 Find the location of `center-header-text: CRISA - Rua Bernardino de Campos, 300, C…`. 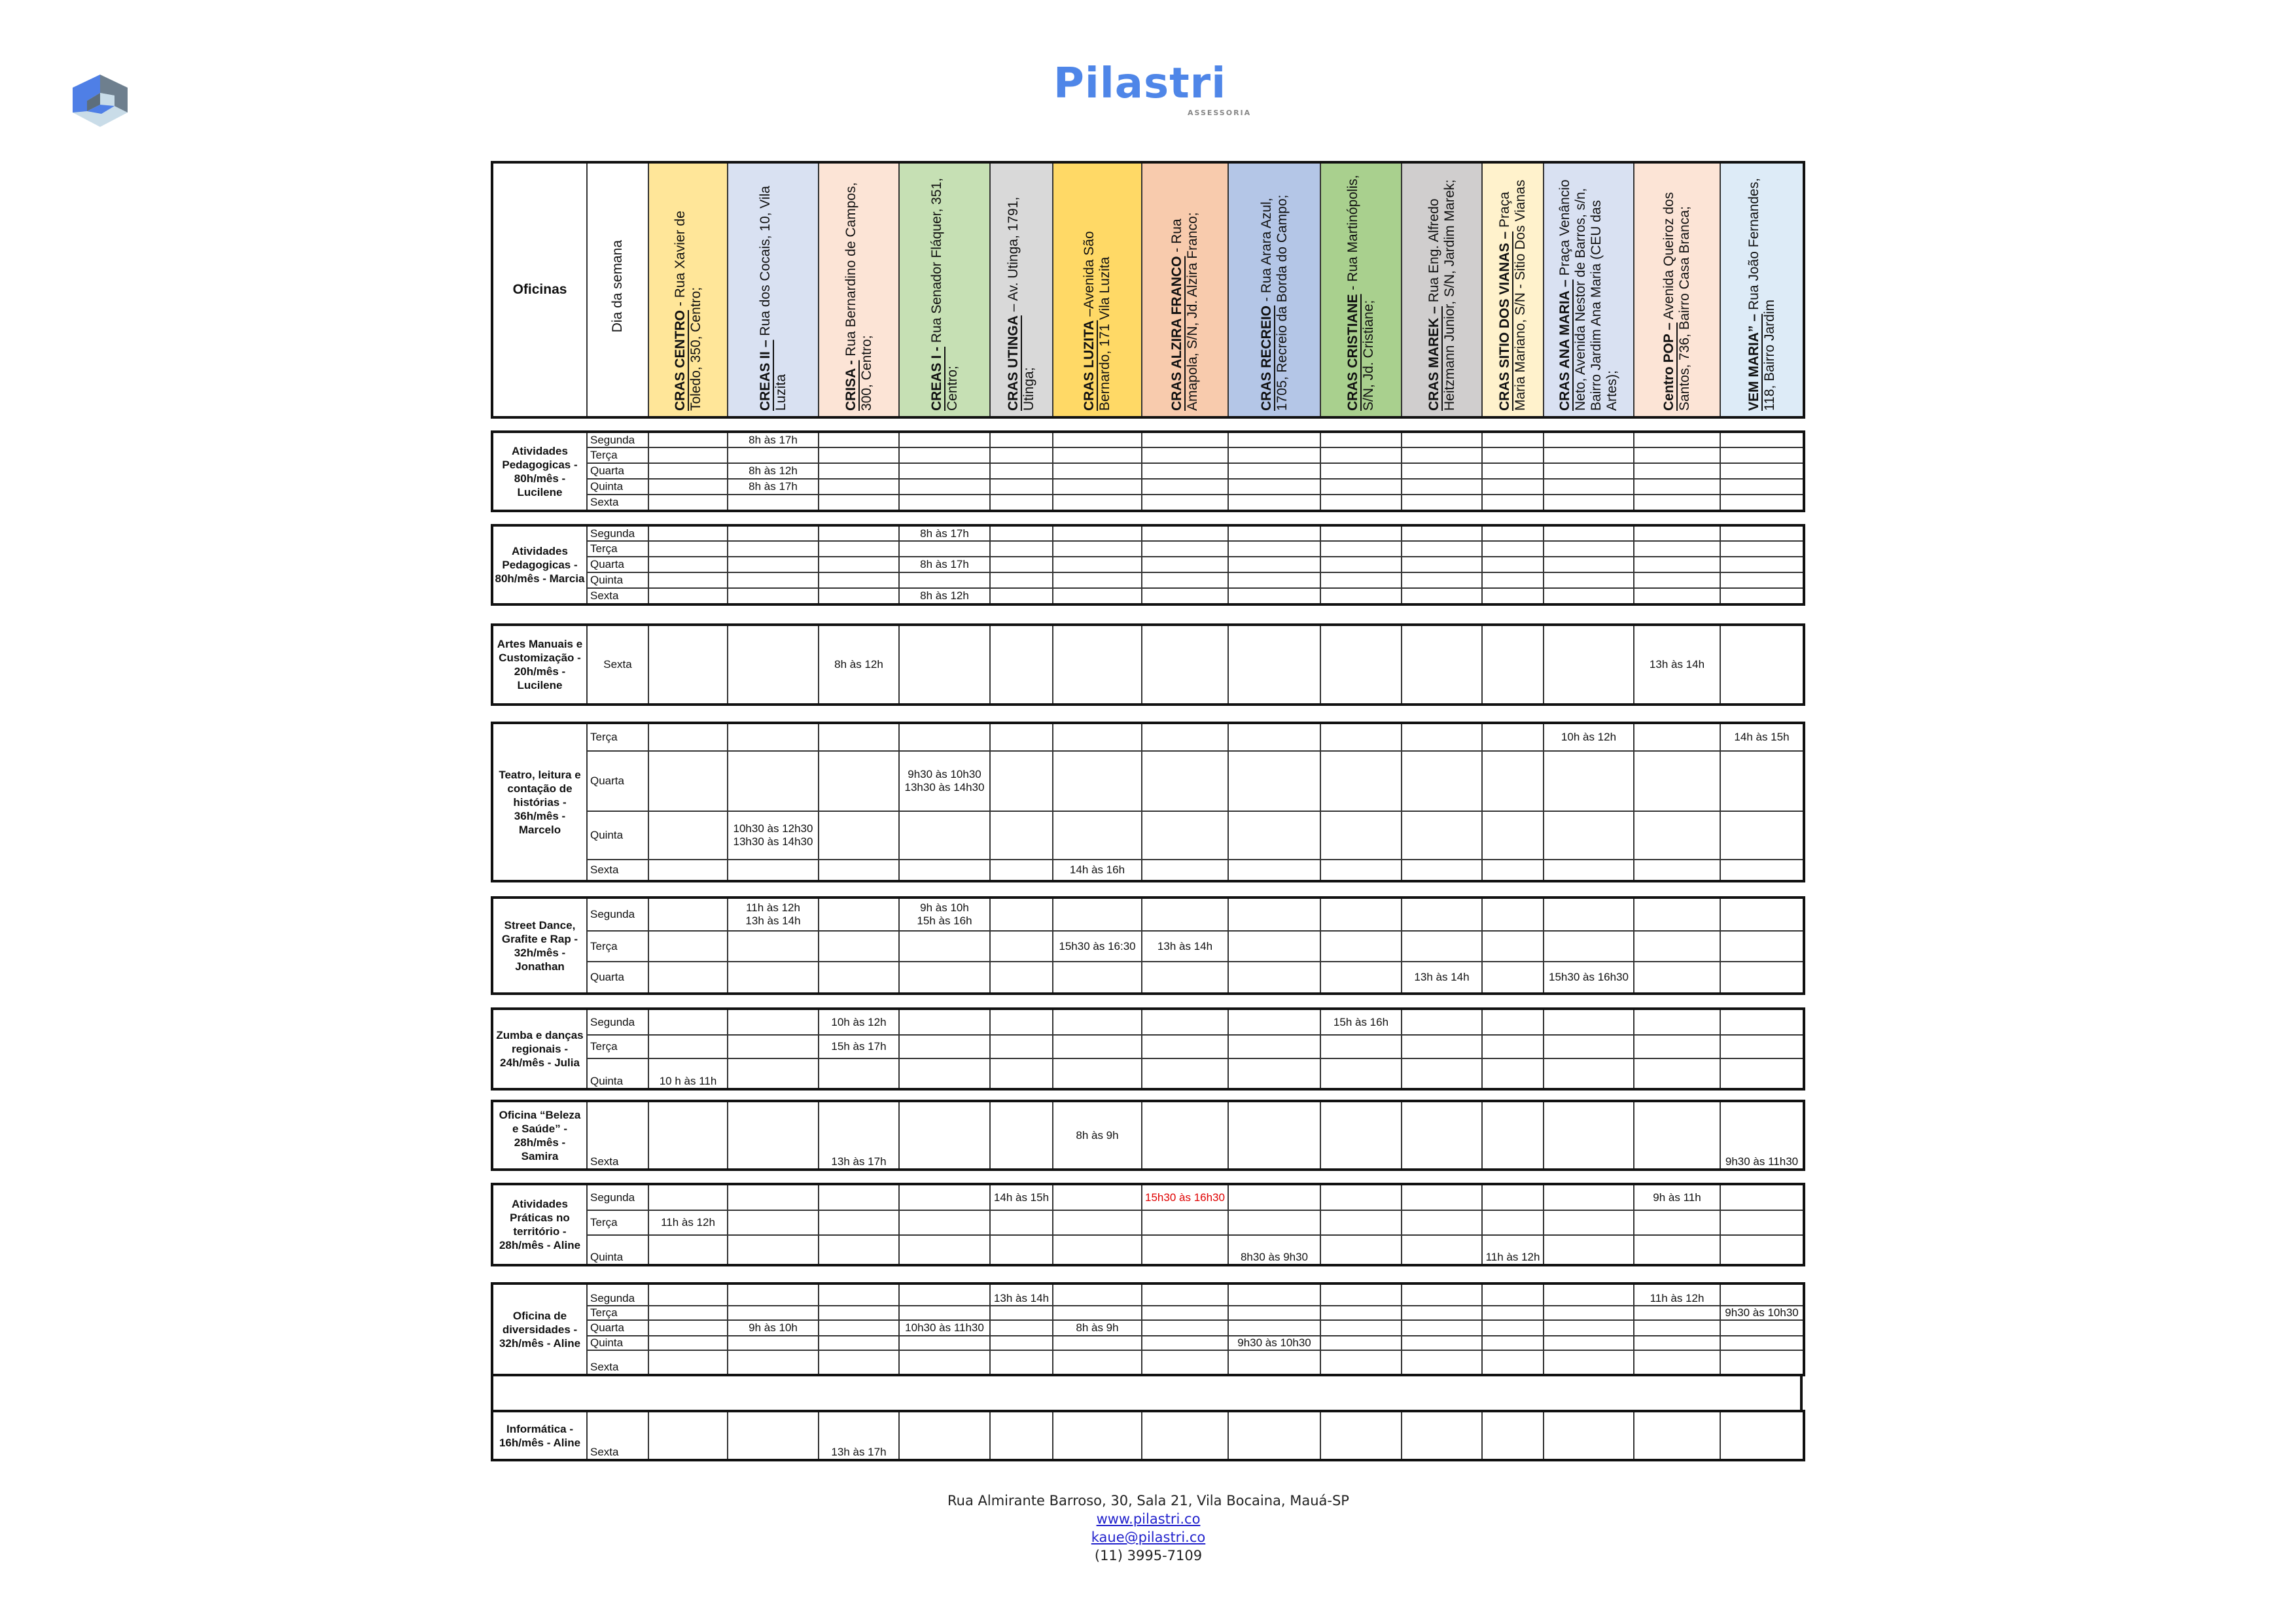

center-header-text: CRISA - Rua Bernardino de Campos, 300, C… is located at coordinates (859, 290).